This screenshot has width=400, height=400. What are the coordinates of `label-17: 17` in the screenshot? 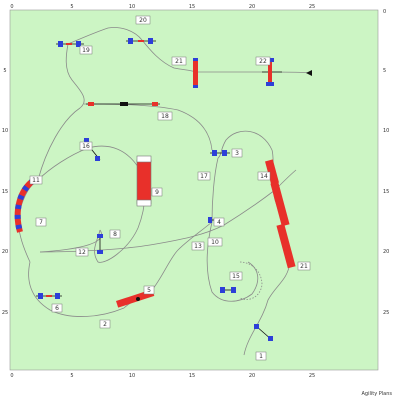 It's located at (204, 176).